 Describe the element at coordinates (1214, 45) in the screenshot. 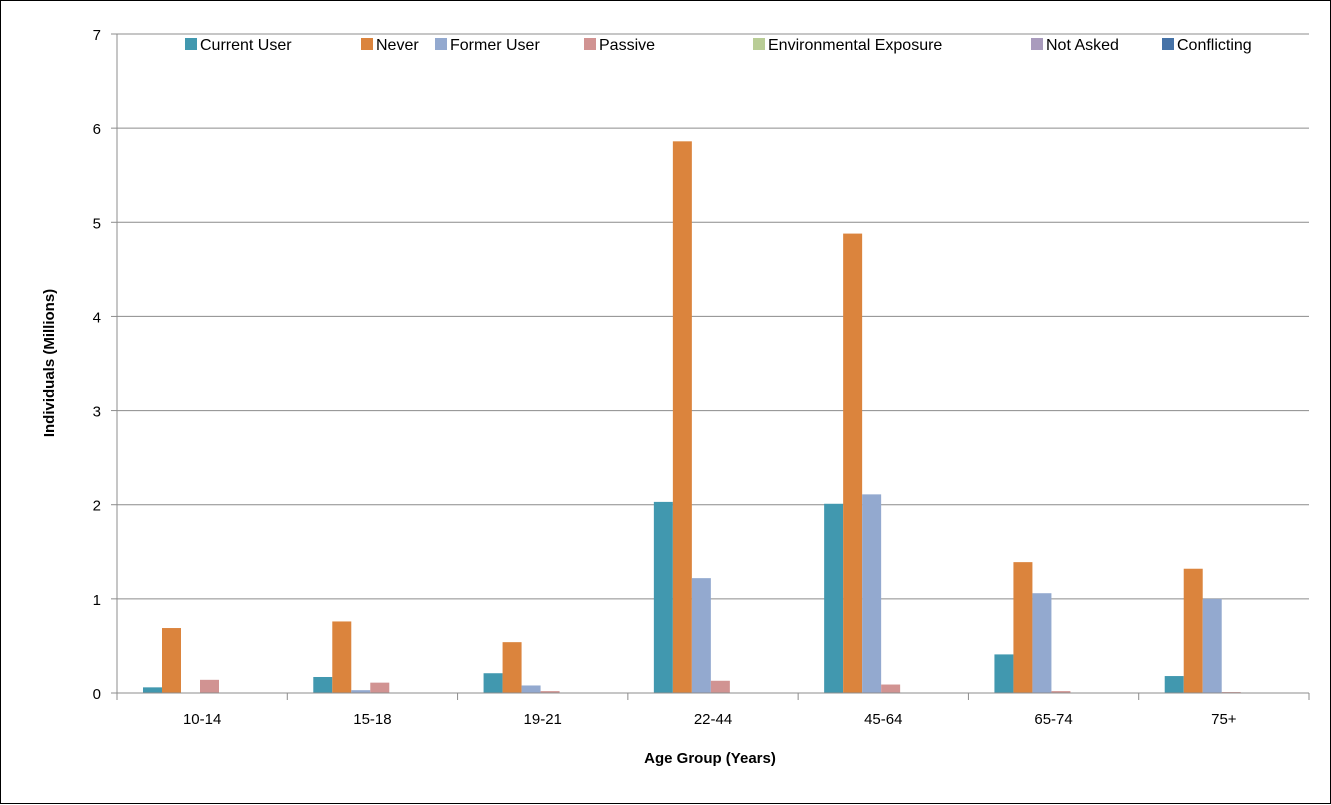

I see `legend-label: Conflicting` at that location.